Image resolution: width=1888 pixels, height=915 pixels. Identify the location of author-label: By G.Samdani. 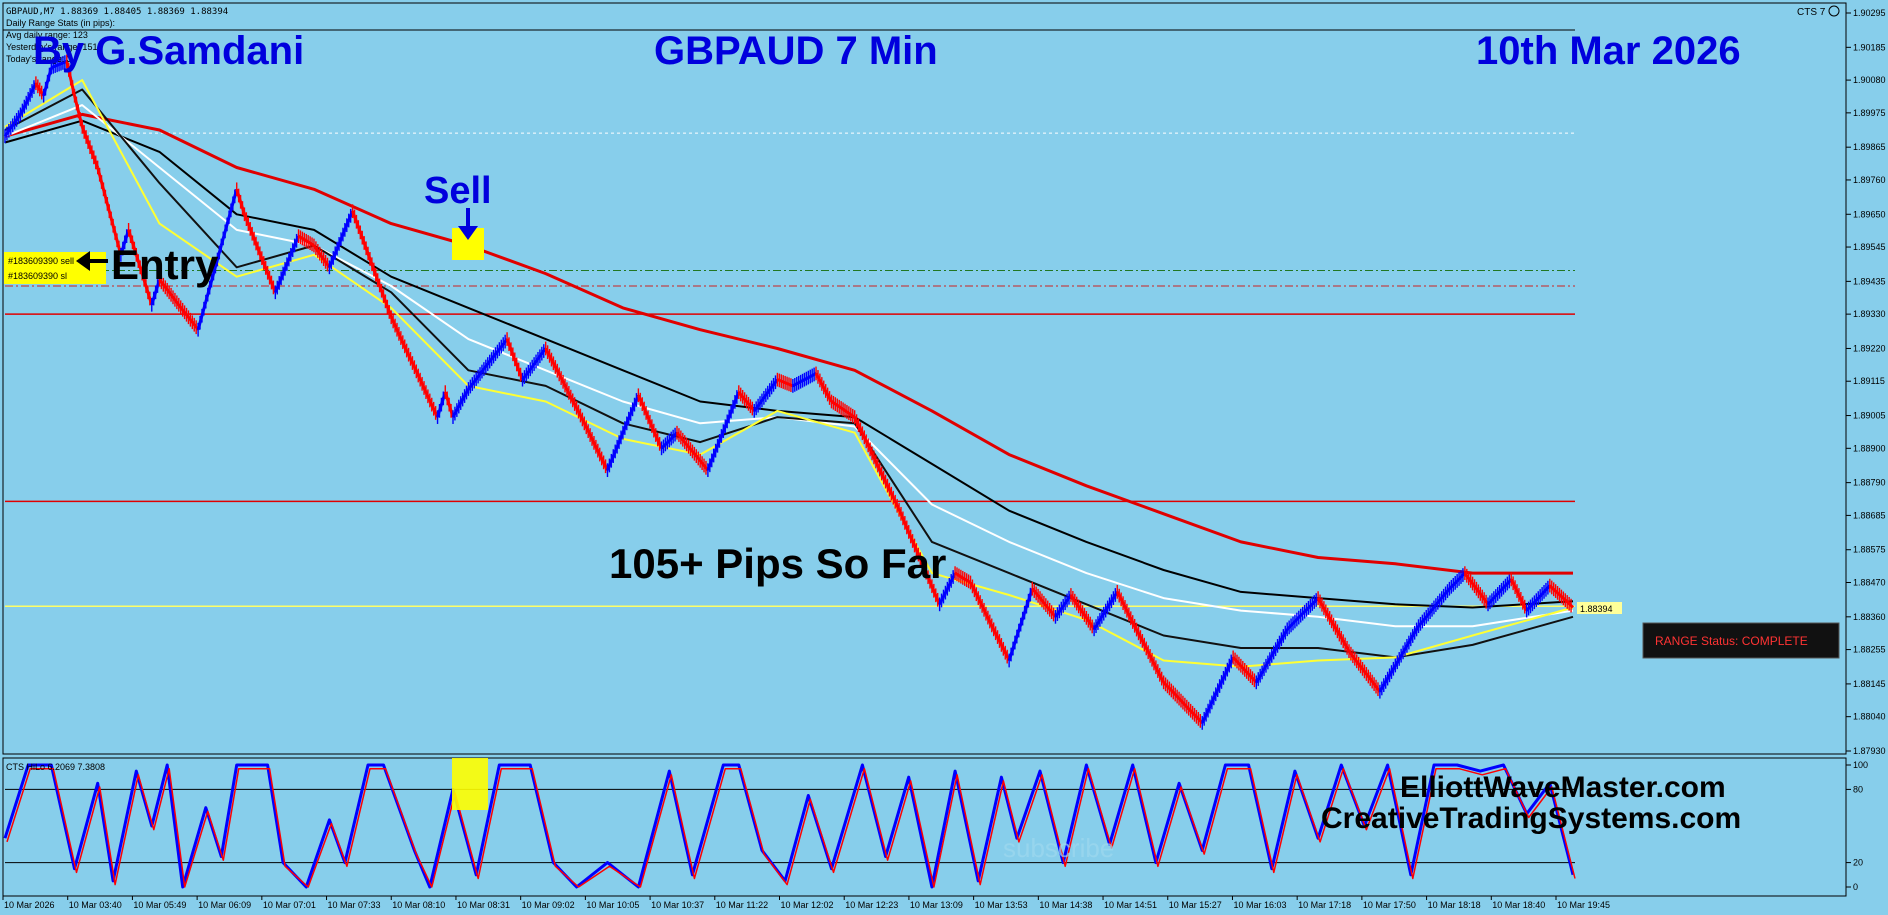
(168, 51).